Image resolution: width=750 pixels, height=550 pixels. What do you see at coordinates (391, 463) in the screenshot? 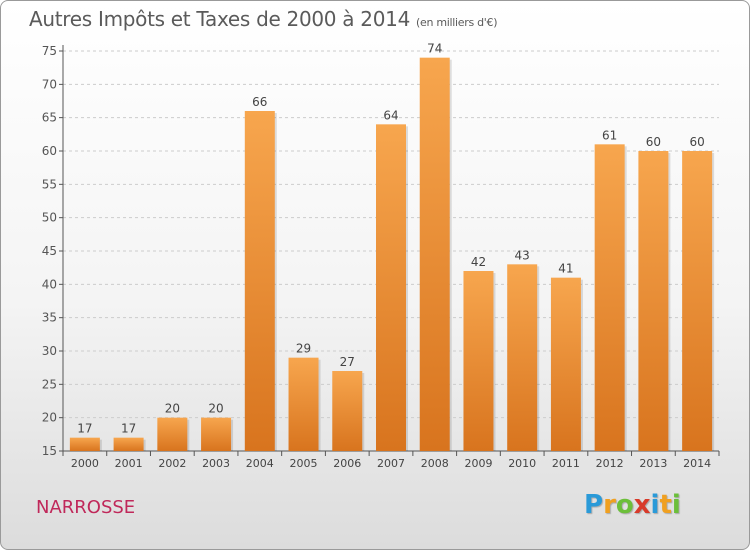
I see `x-tick-label: 2007` at bounding box center [391, 463].